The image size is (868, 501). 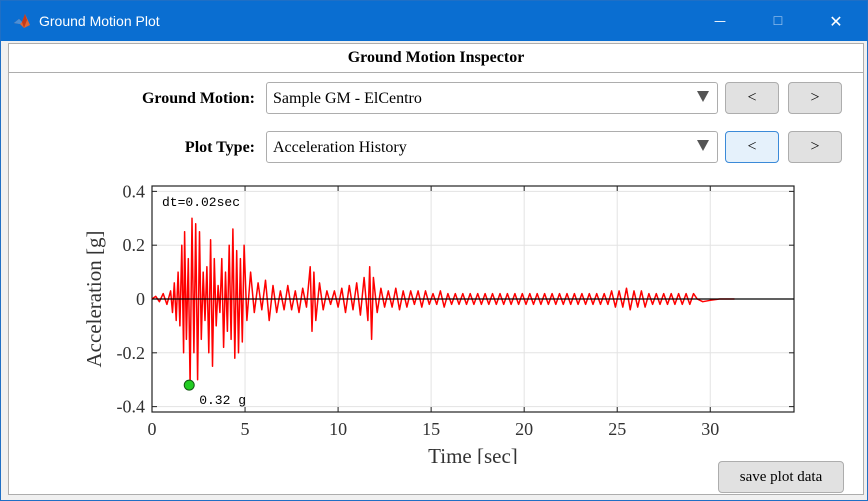 I want to click on peak-annotation: 0.32 g, so click(x=222, y=400).